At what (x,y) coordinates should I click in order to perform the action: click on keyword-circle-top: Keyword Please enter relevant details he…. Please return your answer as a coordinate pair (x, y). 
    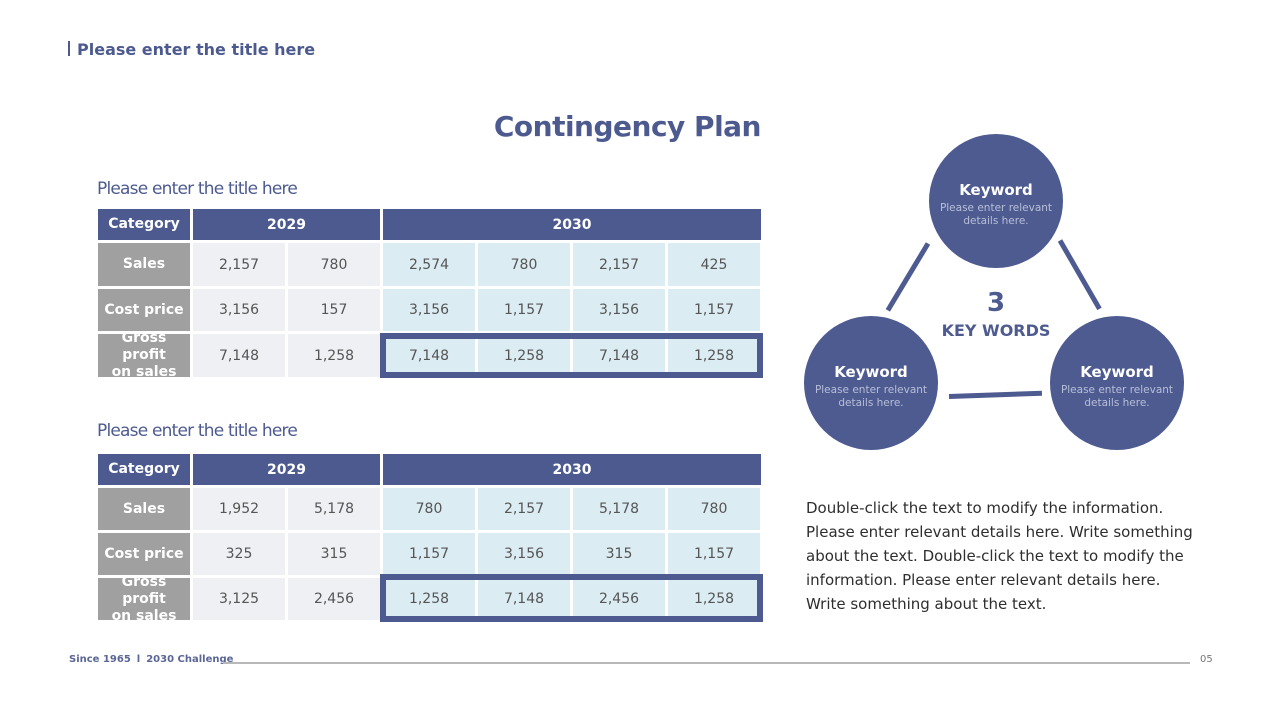
    Looking at the image, I should click on (996, 201).